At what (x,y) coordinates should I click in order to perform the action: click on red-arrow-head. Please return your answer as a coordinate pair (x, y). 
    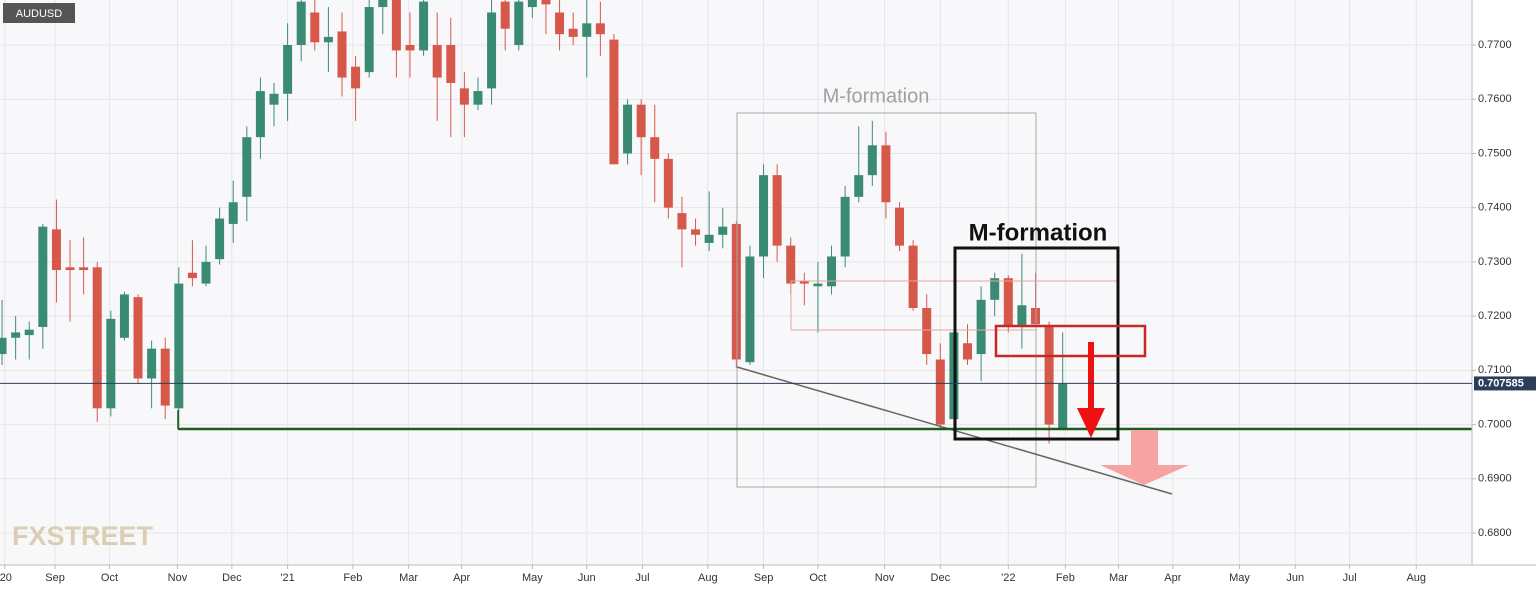
    Looking at the image, I should click on (1091, 423).